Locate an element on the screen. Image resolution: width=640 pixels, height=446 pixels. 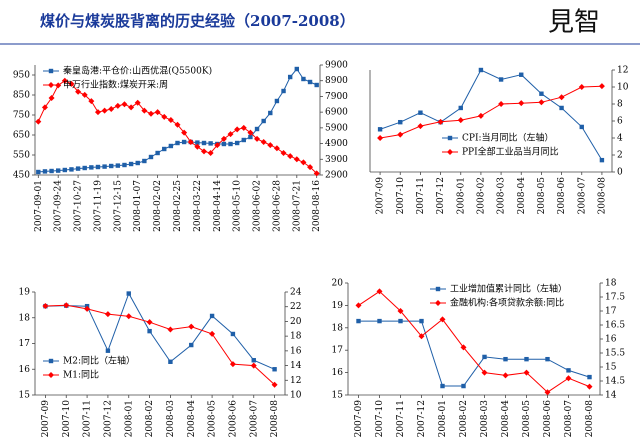
y2-tick-label: 6900 is located at coordinates (336, 113).